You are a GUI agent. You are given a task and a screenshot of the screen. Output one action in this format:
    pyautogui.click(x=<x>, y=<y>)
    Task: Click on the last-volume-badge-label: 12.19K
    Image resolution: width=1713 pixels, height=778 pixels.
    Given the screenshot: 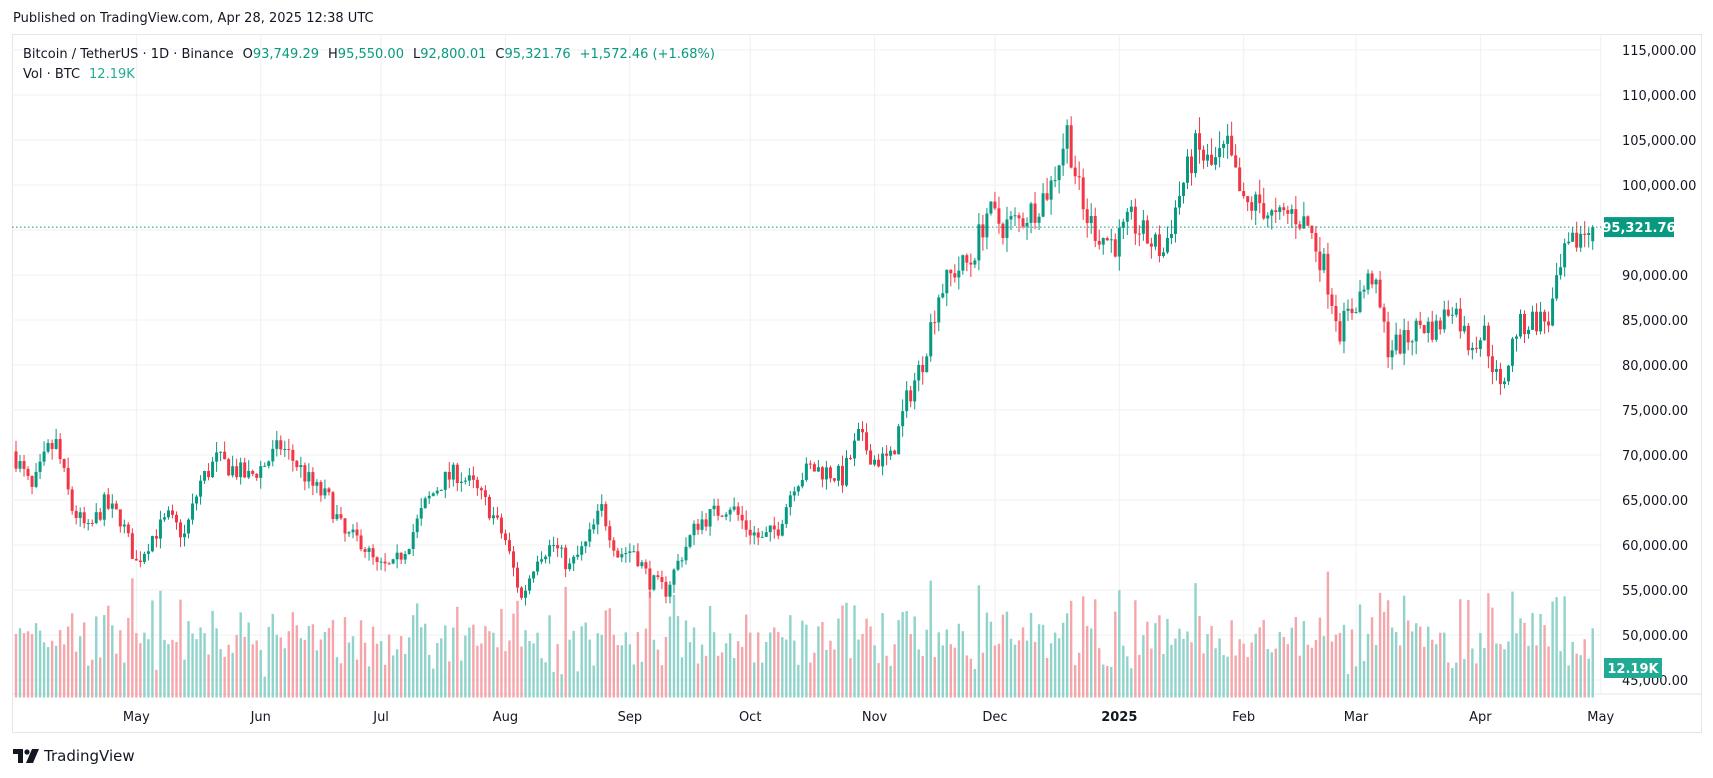 What is the action you would take?
    pyautogui.click(x=1633, y=669)
    